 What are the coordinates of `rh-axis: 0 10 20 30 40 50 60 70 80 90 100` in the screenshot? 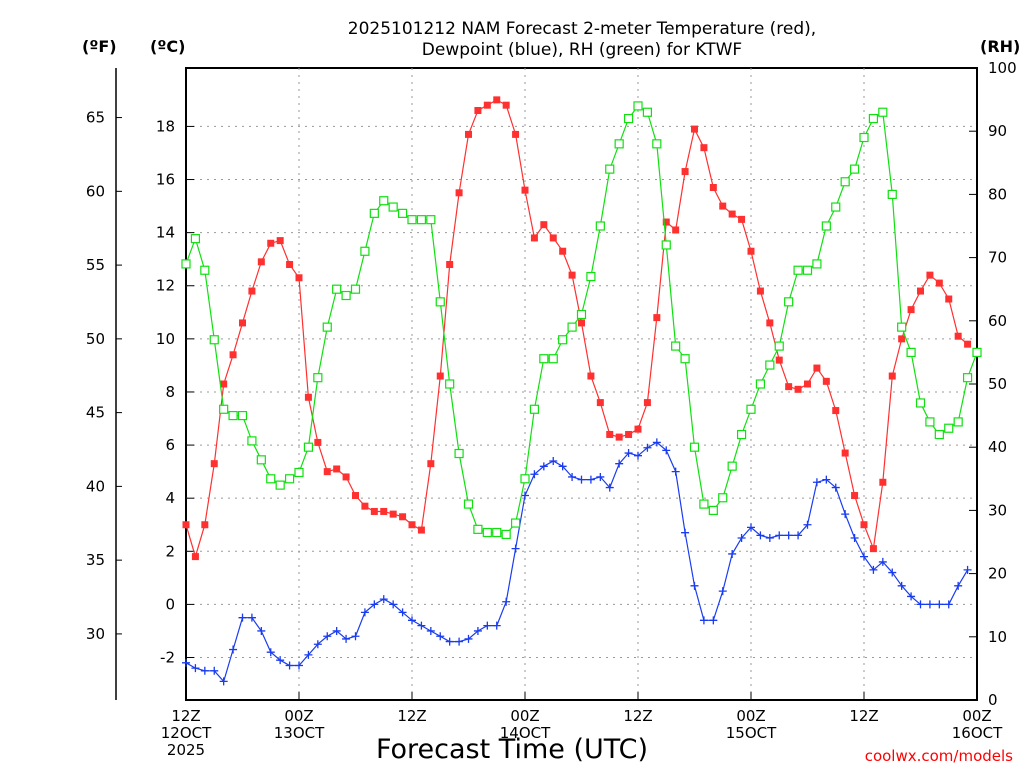 It's located at (993, 384).